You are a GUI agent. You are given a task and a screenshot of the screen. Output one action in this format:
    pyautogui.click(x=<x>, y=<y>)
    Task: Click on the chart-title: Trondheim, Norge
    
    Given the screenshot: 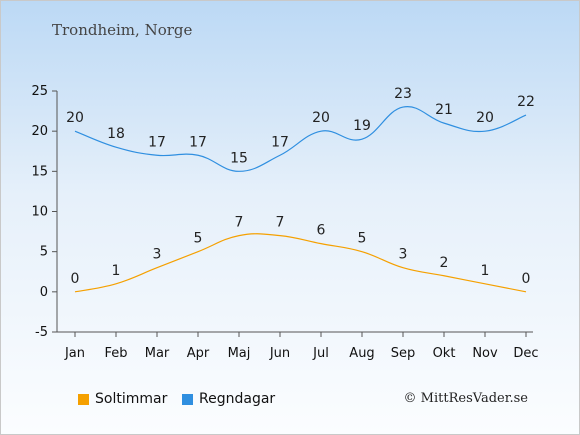 What is the action you would take?
    pyautogui.click(x=122, y=30)
    